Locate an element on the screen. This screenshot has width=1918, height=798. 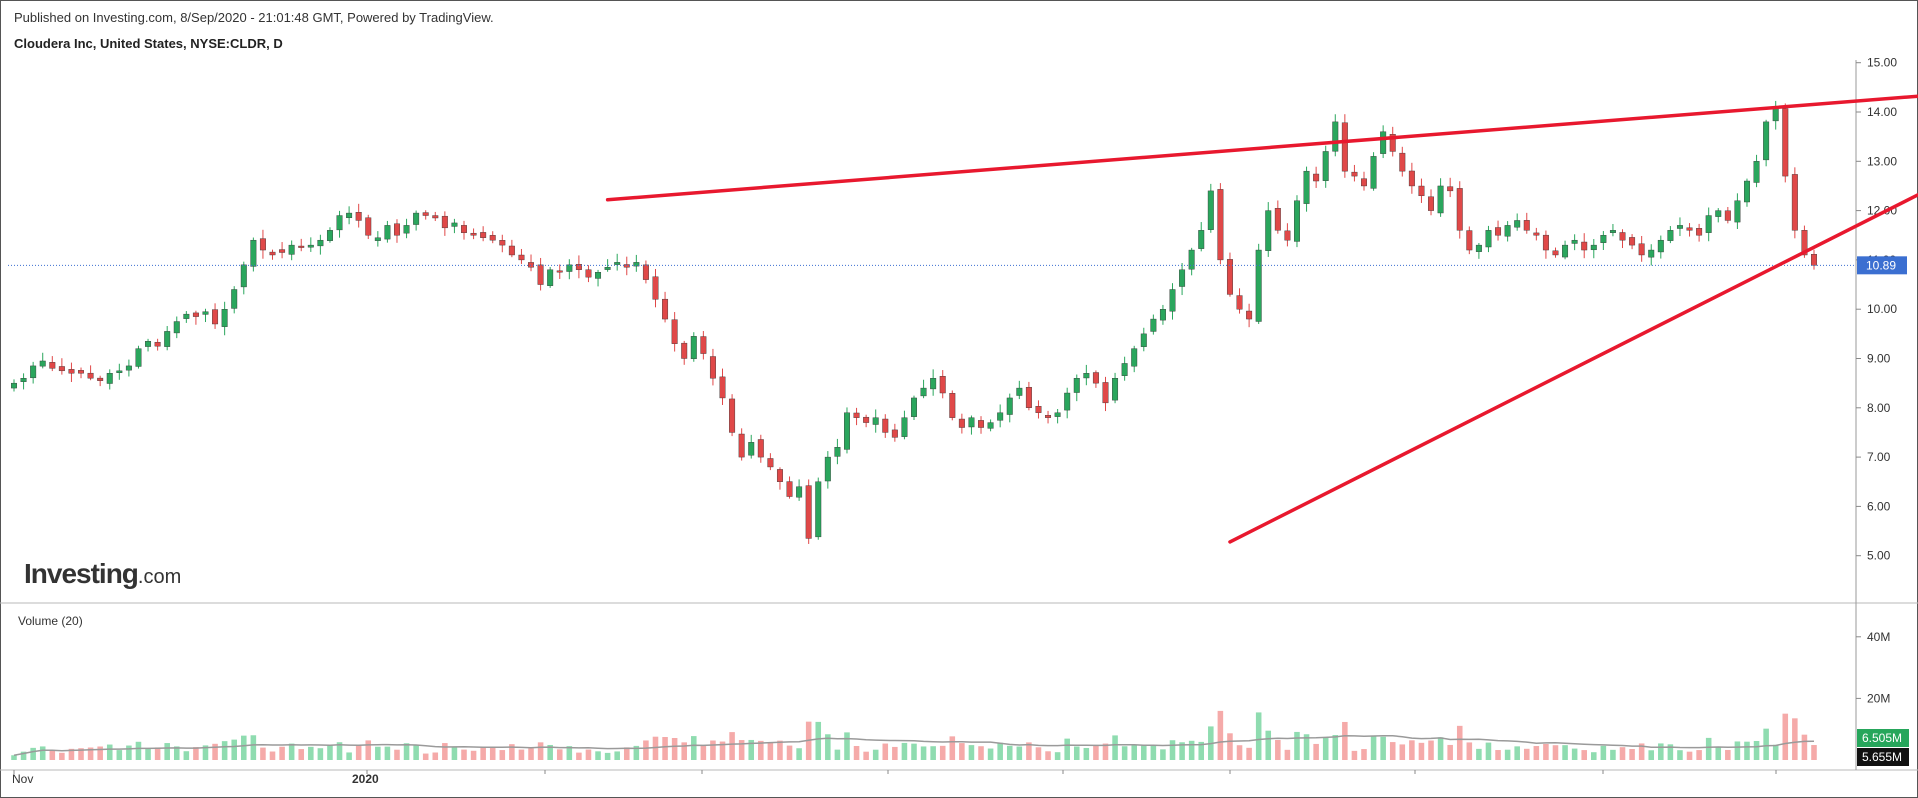
price-tick-label: 7.00 is located at coordinates (1879, 457).